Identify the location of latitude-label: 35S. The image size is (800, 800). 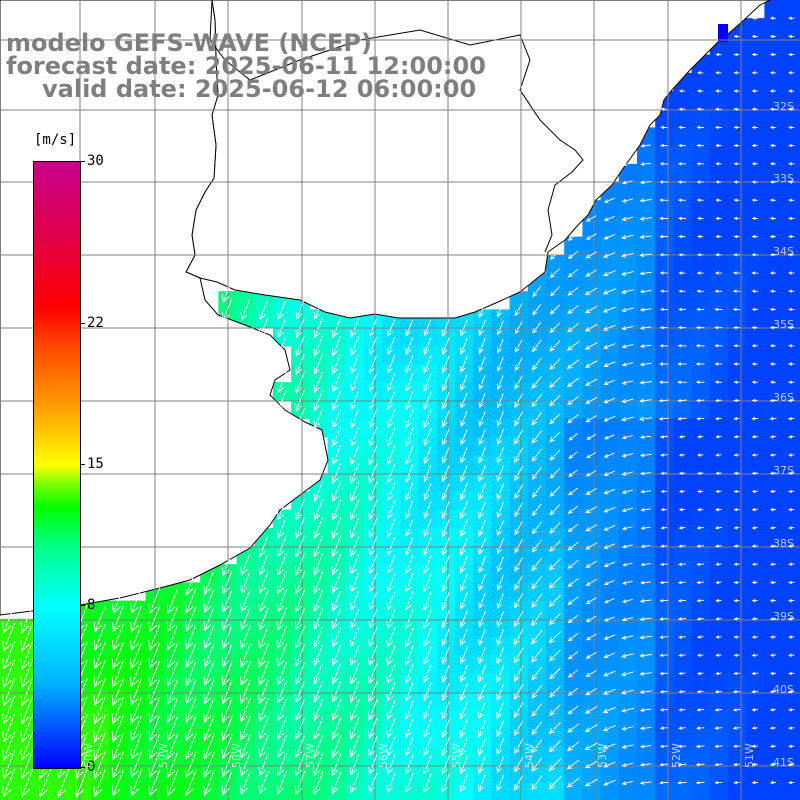
(783, 324).